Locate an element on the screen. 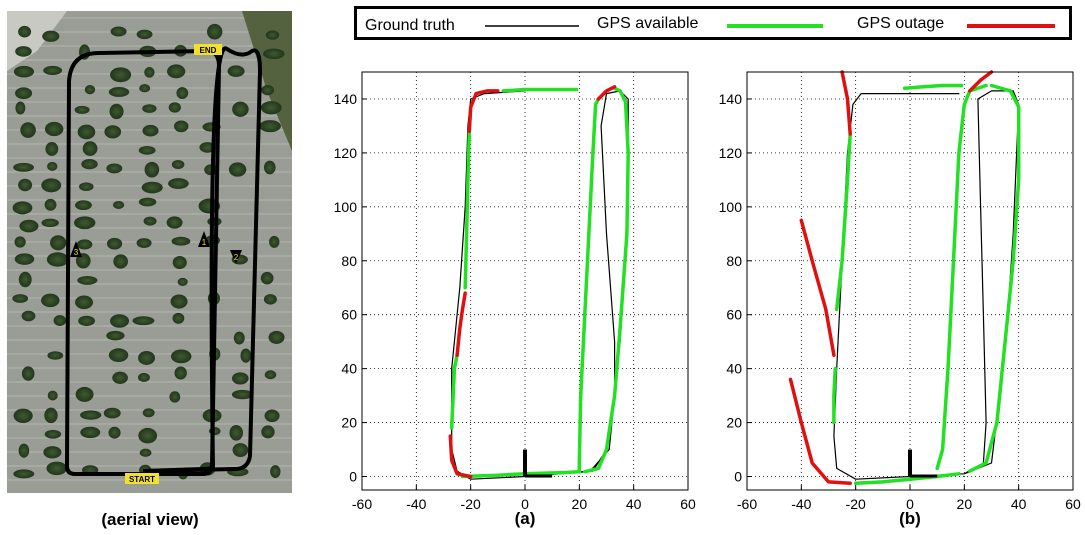  legend: Ground truth GPS available GPS outage is located at coordinates (713, 23).